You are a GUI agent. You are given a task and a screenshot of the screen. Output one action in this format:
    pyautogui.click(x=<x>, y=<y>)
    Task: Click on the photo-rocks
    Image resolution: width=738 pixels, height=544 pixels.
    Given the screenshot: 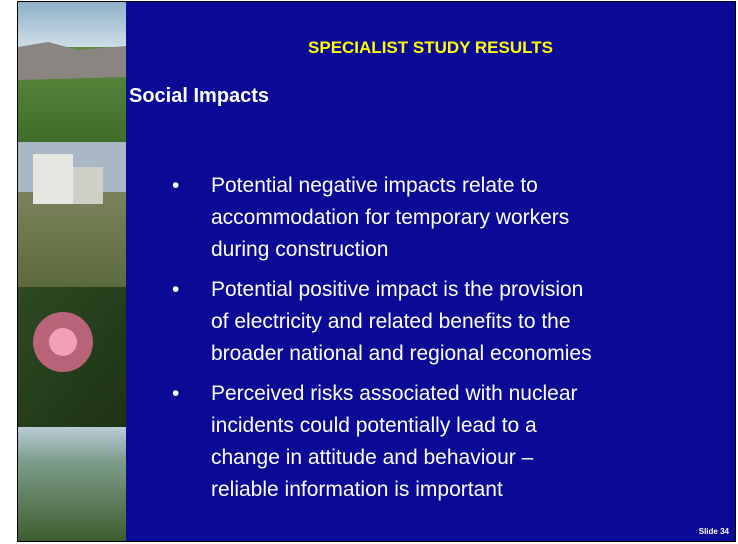 What is the action you would take?
    pyautogui.click(x=72, y=61)
    